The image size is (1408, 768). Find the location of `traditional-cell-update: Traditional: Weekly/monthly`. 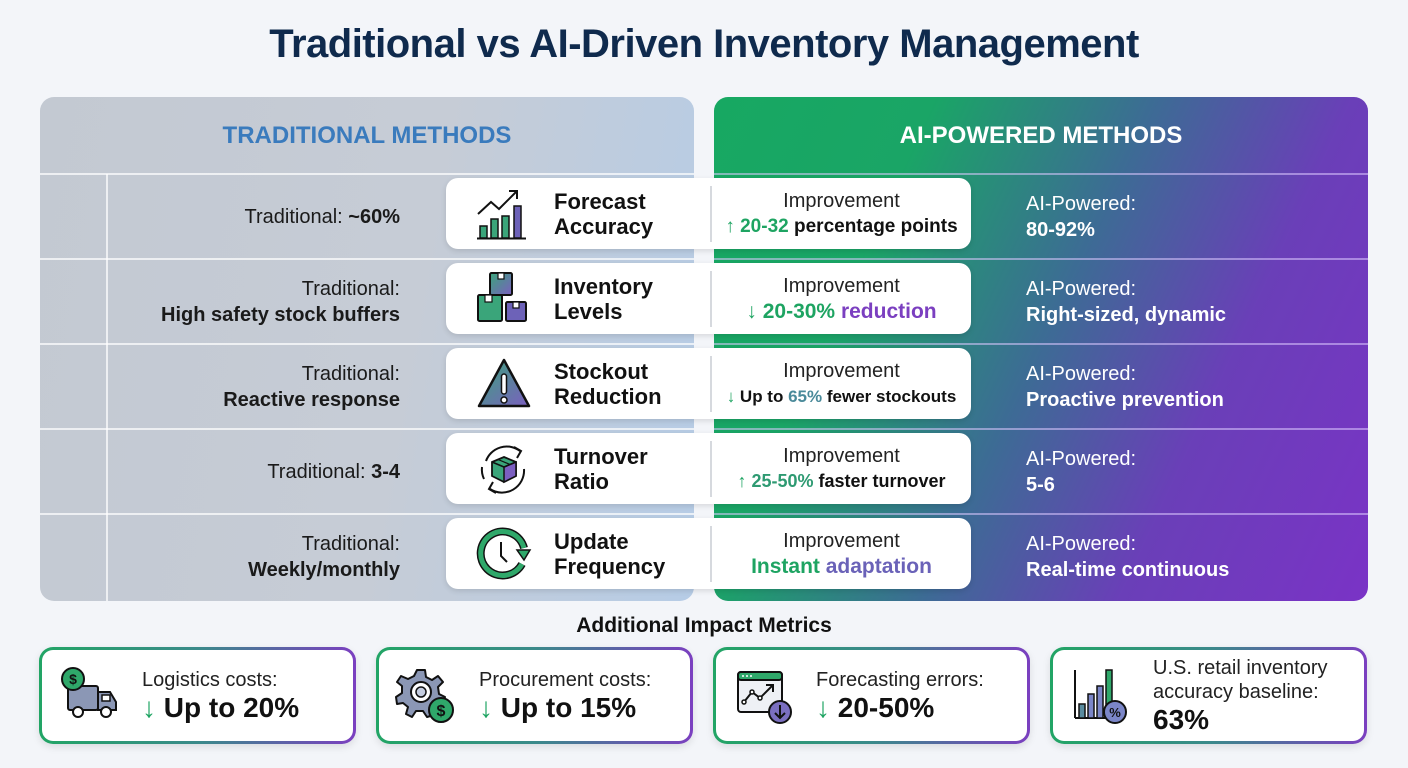

traditional-cell-update: Traditional: Weekly/monthly is located at coordinates (254, 556).